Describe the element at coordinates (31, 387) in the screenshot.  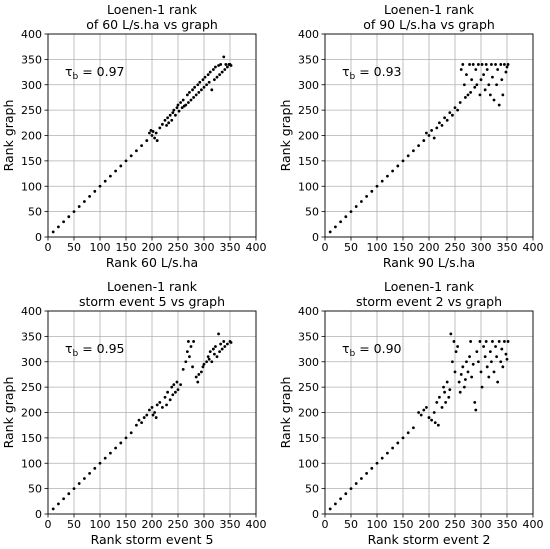
I see `y-tick-label: 250` at that location.